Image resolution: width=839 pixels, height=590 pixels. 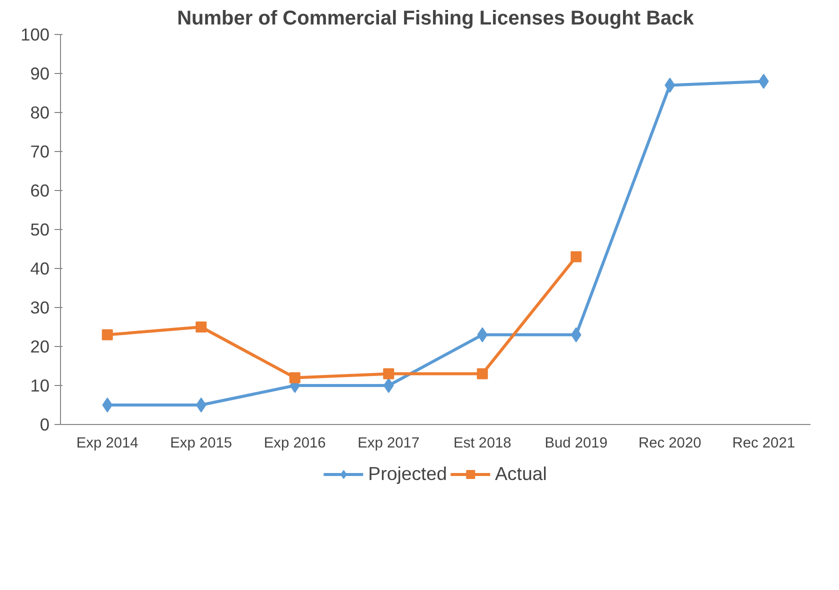 What do you see at coordinates (764, 444) in the screenshot?
I see `x-tick-label: Rec 2021` at bounding box center [764, 444].